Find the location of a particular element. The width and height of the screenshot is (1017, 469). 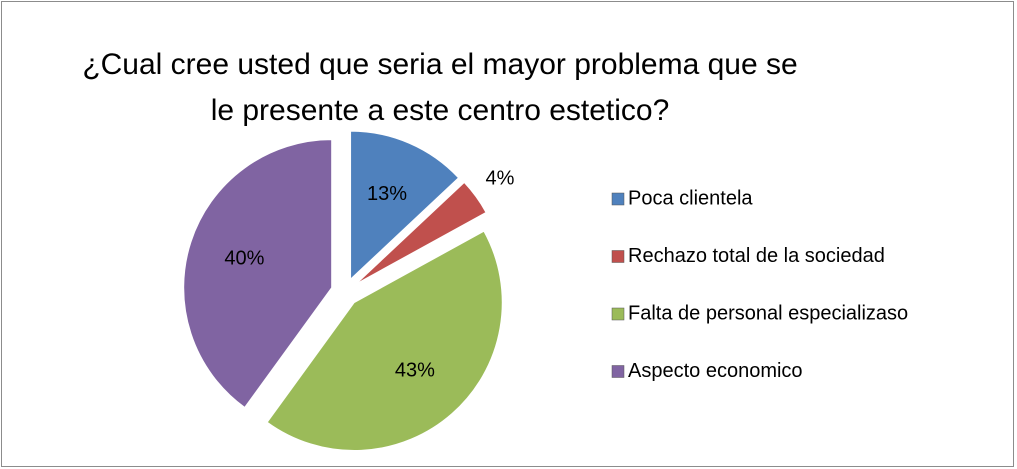

data-label: 40% is located at coordinates (244, 259).